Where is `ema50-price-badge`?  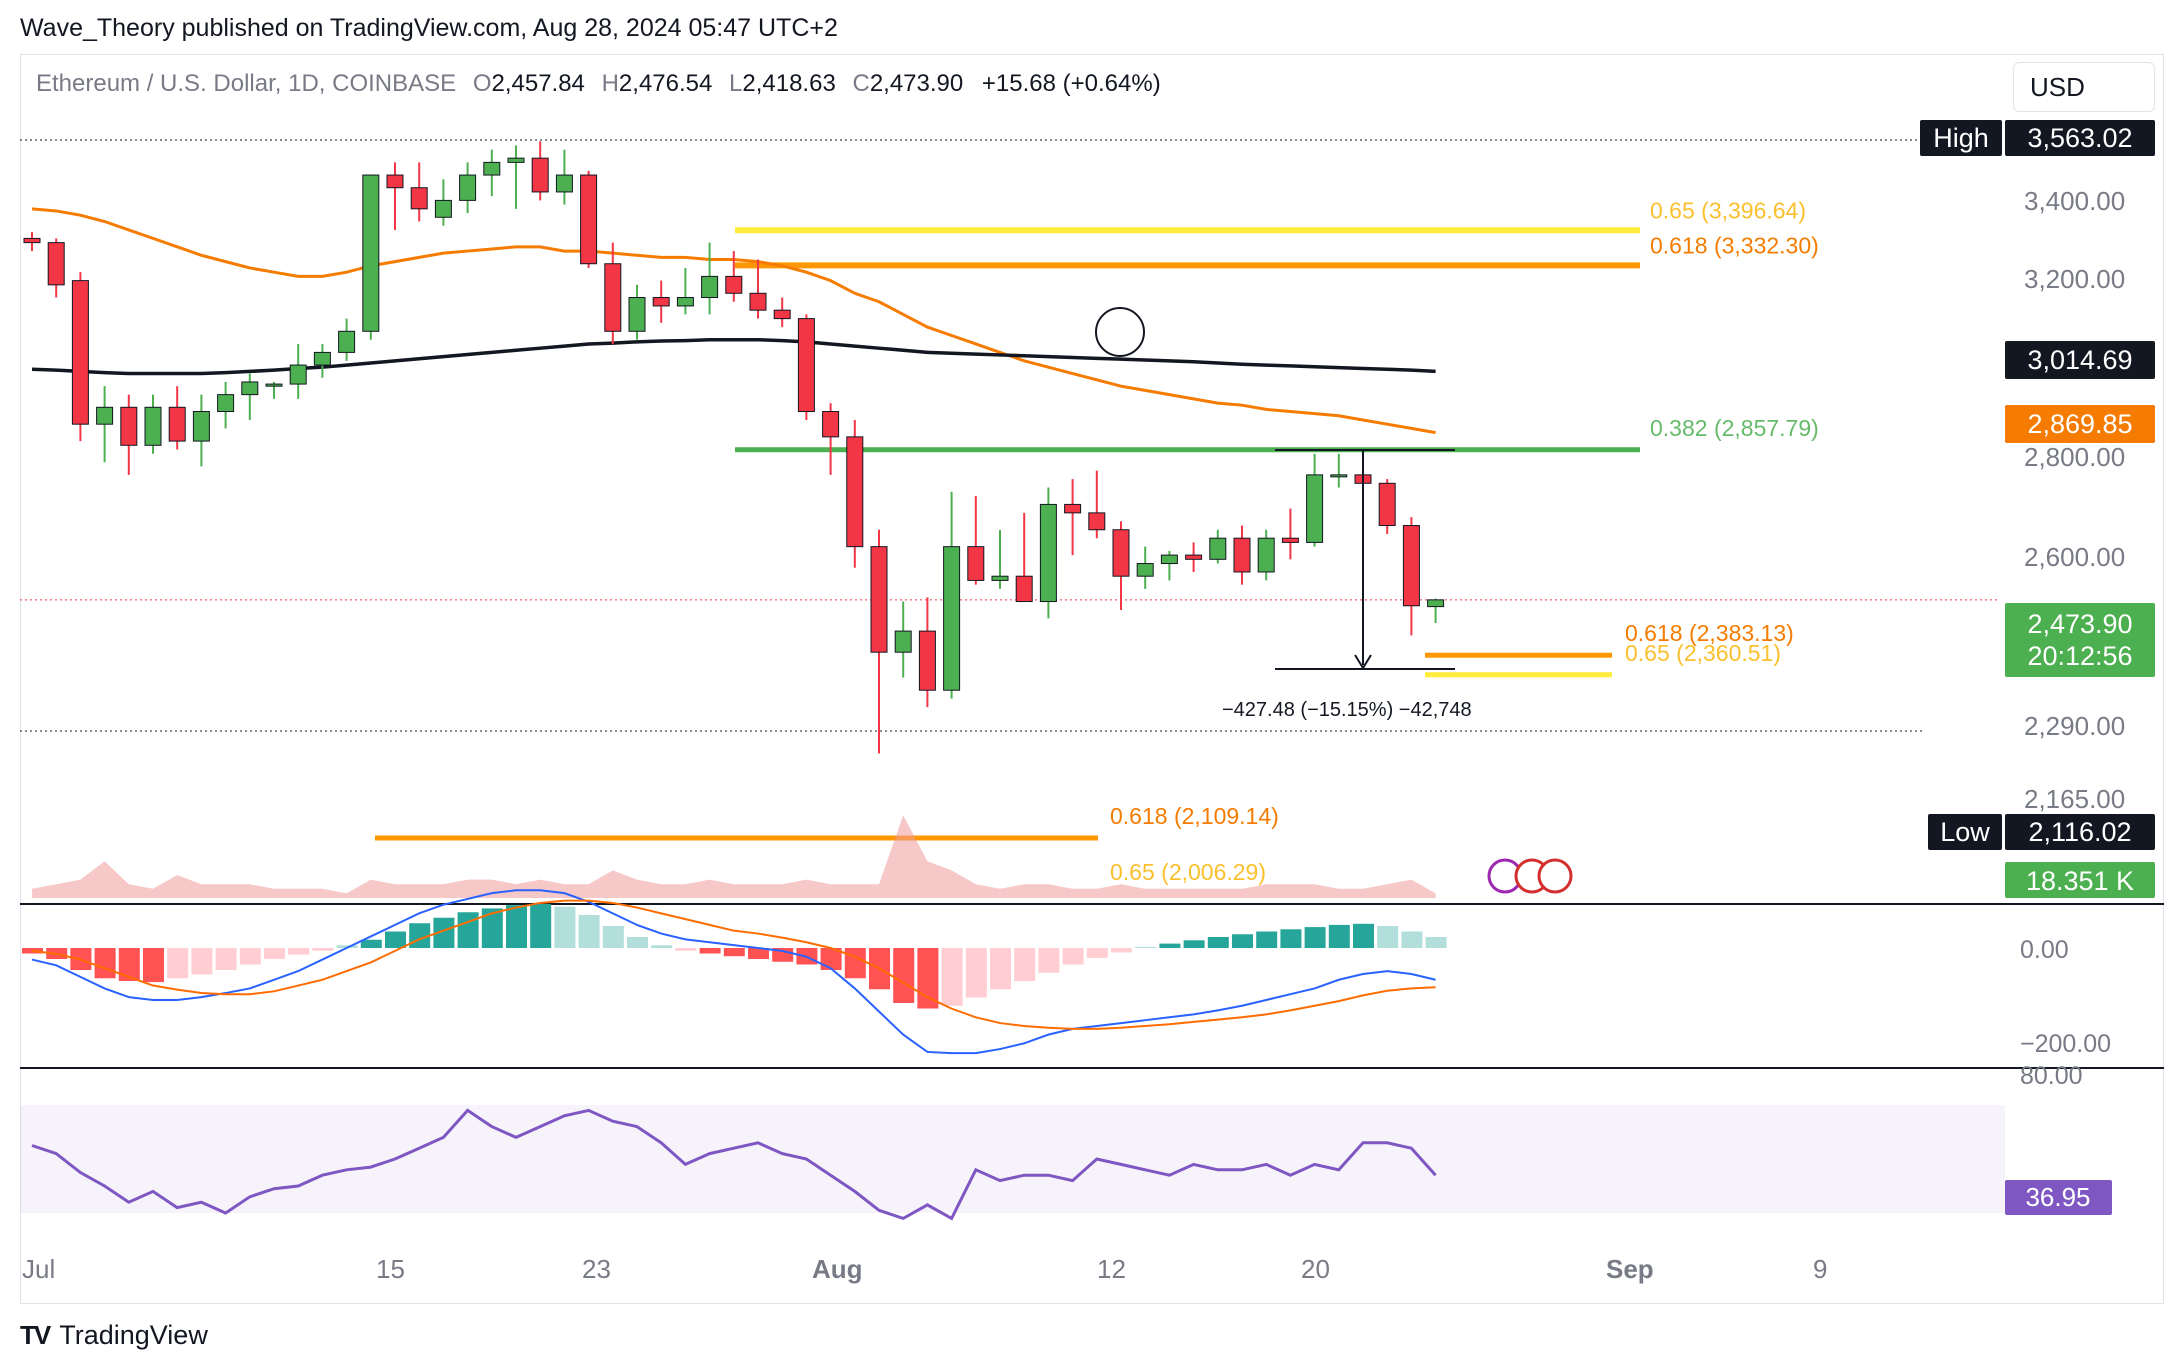
ema50-price-badge is located at coordinates (2080, 424).